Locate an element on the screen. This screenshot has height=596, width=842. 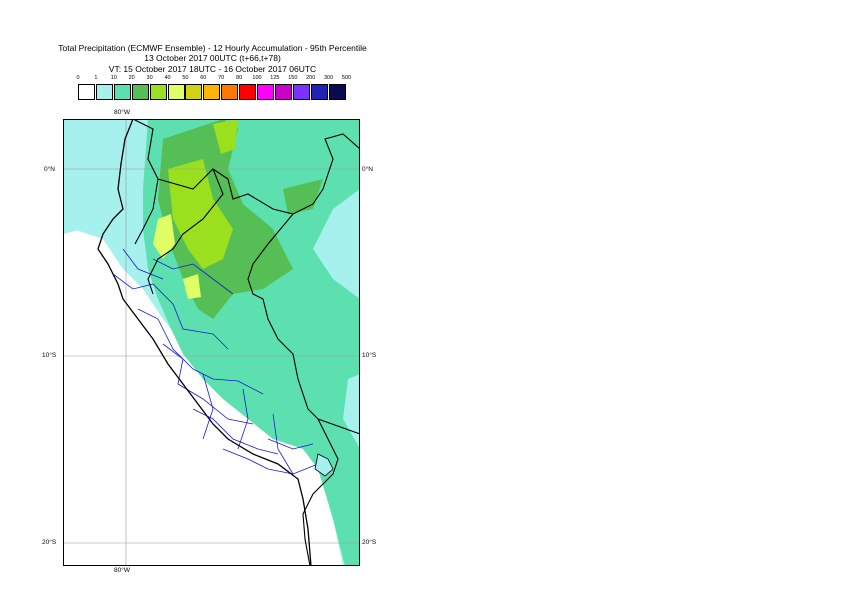
legend-label: 125 is located at coordinates (275, 78).